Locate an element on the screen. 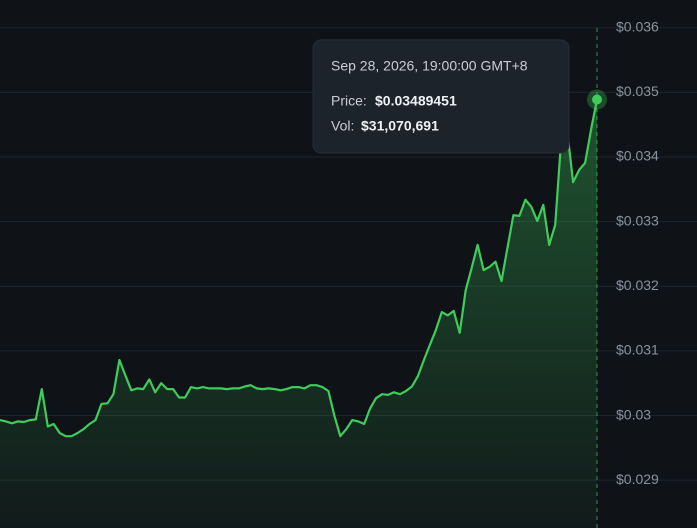 Image resolution: width=697 pixels, height=528 pixels. tooltip-date: Sep 28, 2026, 19:00:00 GMT+8 is located at coordinates (429, 66).